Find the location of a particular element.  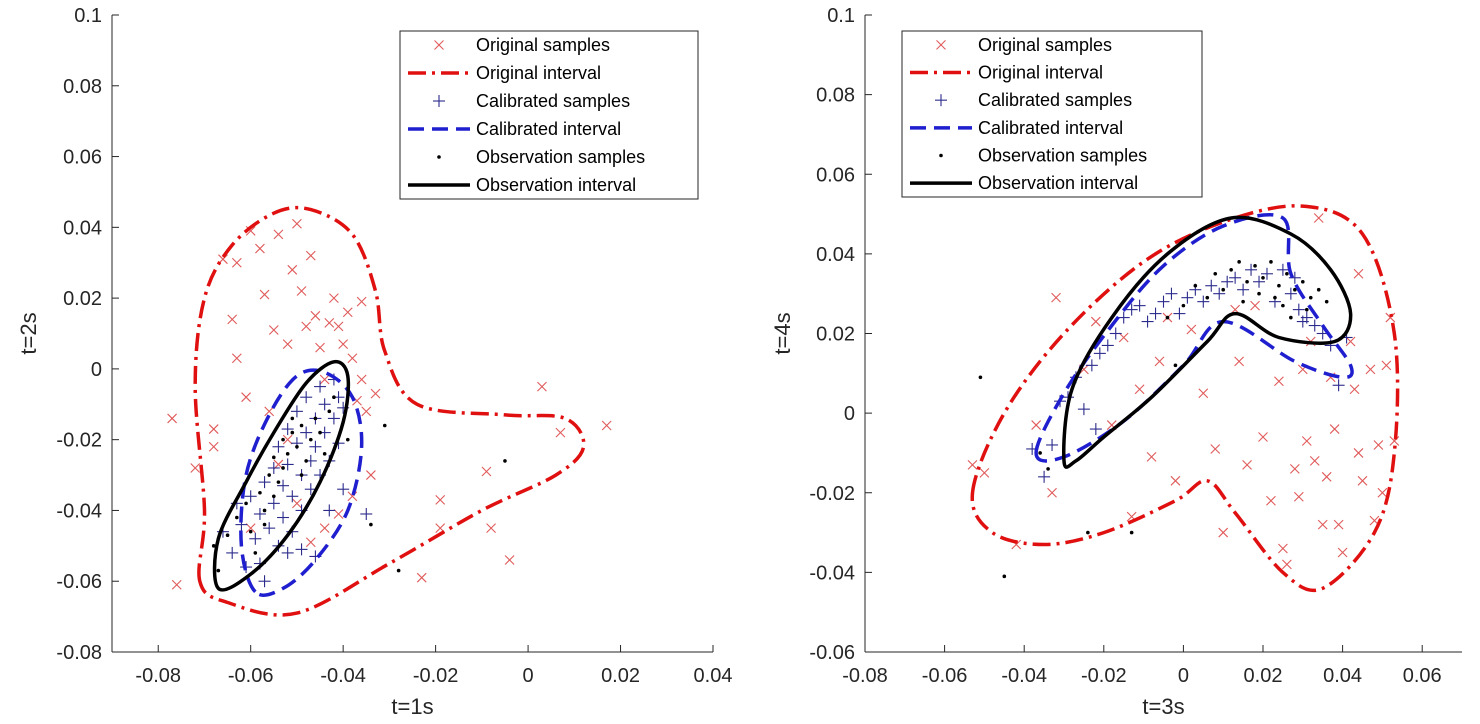

y-tick-label: -0.04 is located at coordinates (79, 511).